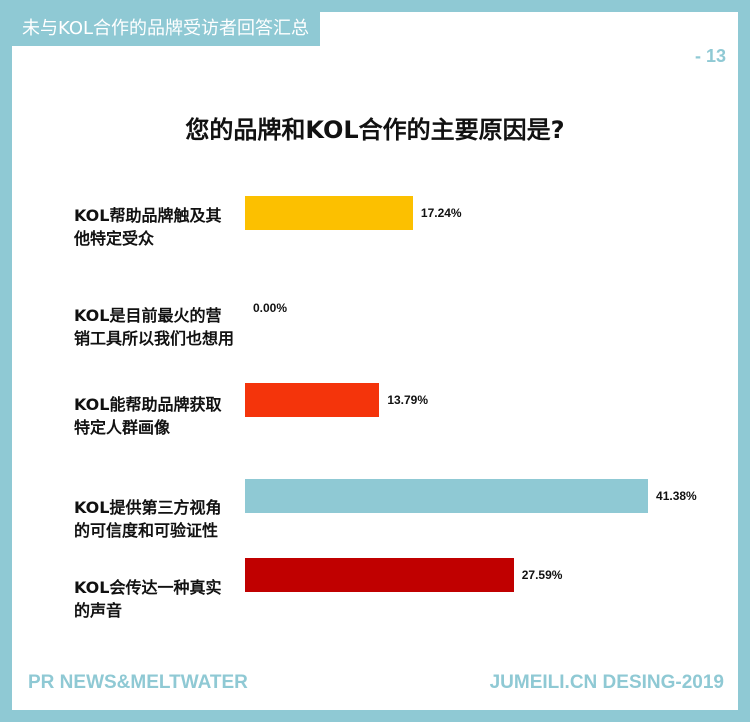 The image size is (750, 722). What do you see at coordinates (148, 519) in the screenshot?
I see `category-label: KOL提供第三方视角的可信度和可验证性` at bounding box center [148, 519].